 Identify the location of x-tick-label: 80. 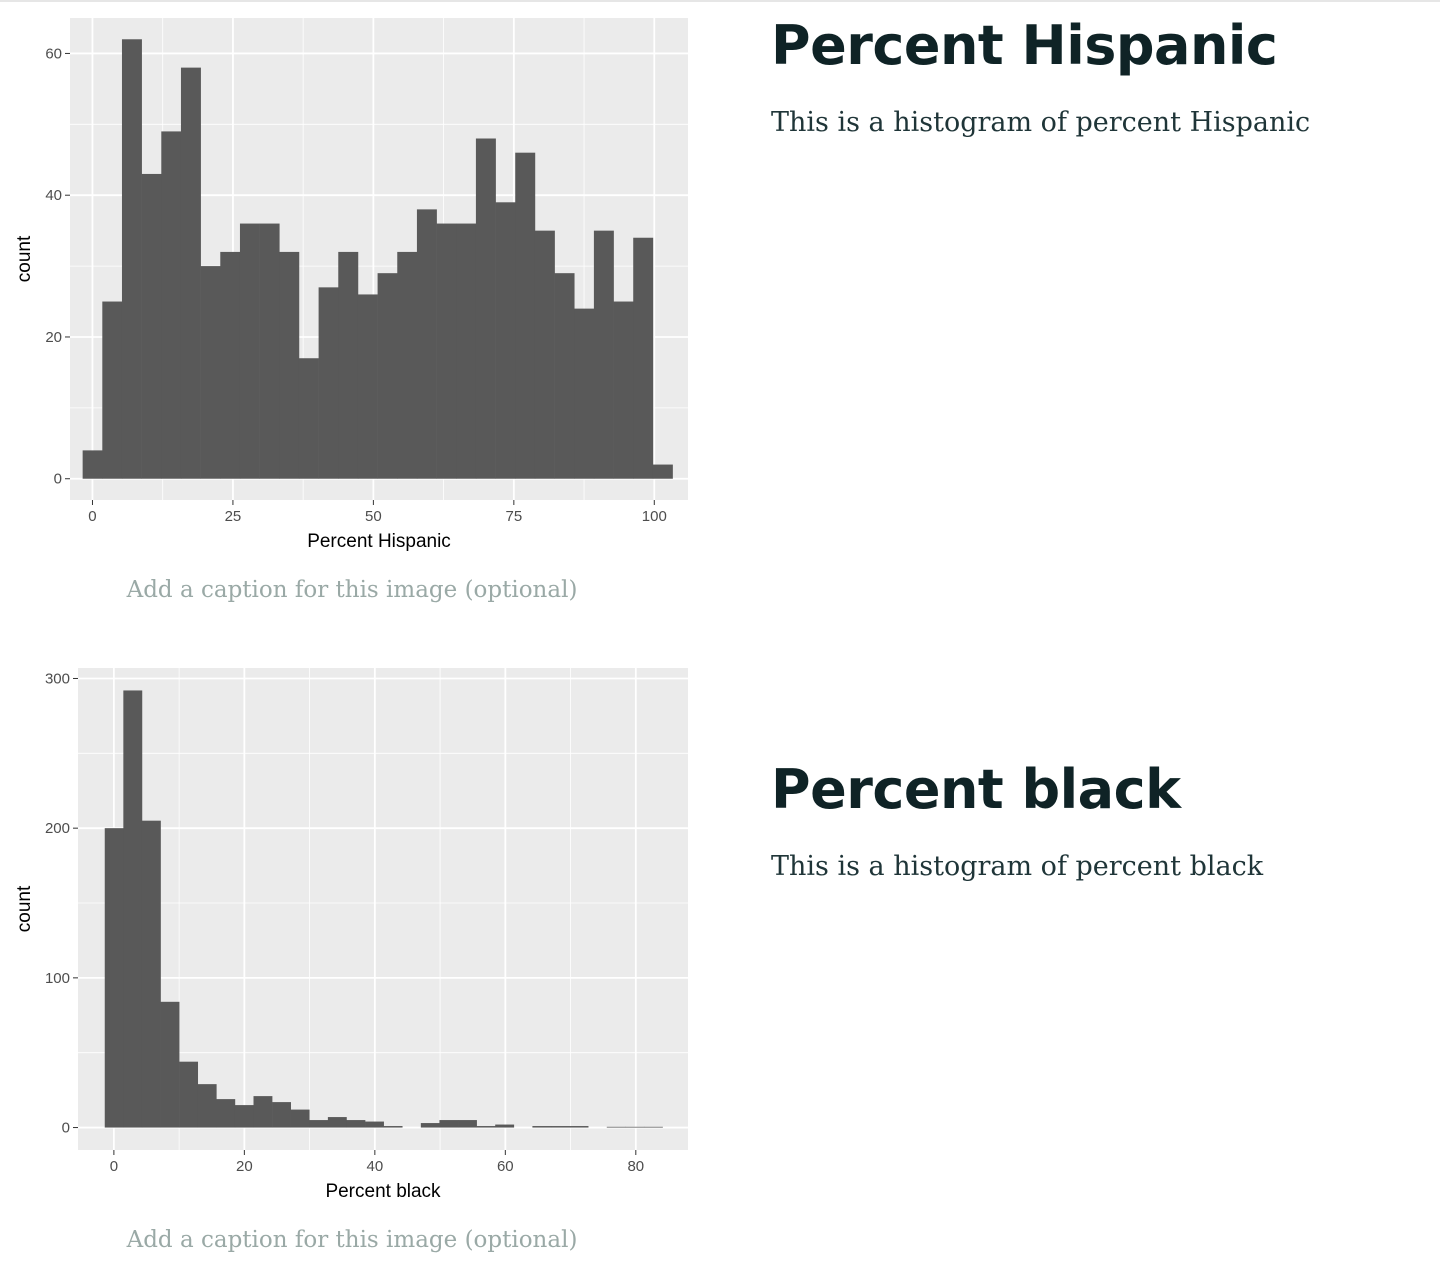
(635, 1166).